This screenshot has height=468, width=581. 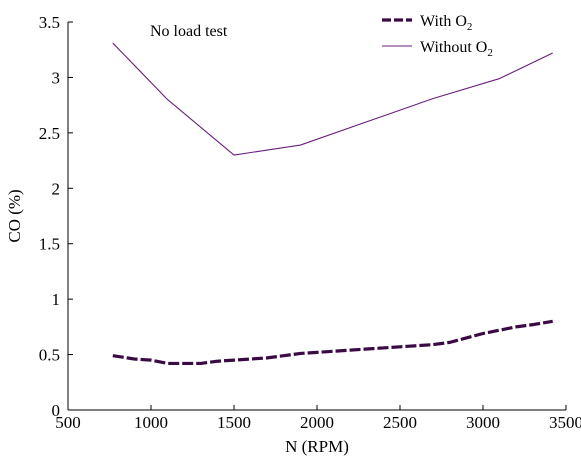 I want to click on legend-item-without-o2: Without O2, so click(x=437, y=49).